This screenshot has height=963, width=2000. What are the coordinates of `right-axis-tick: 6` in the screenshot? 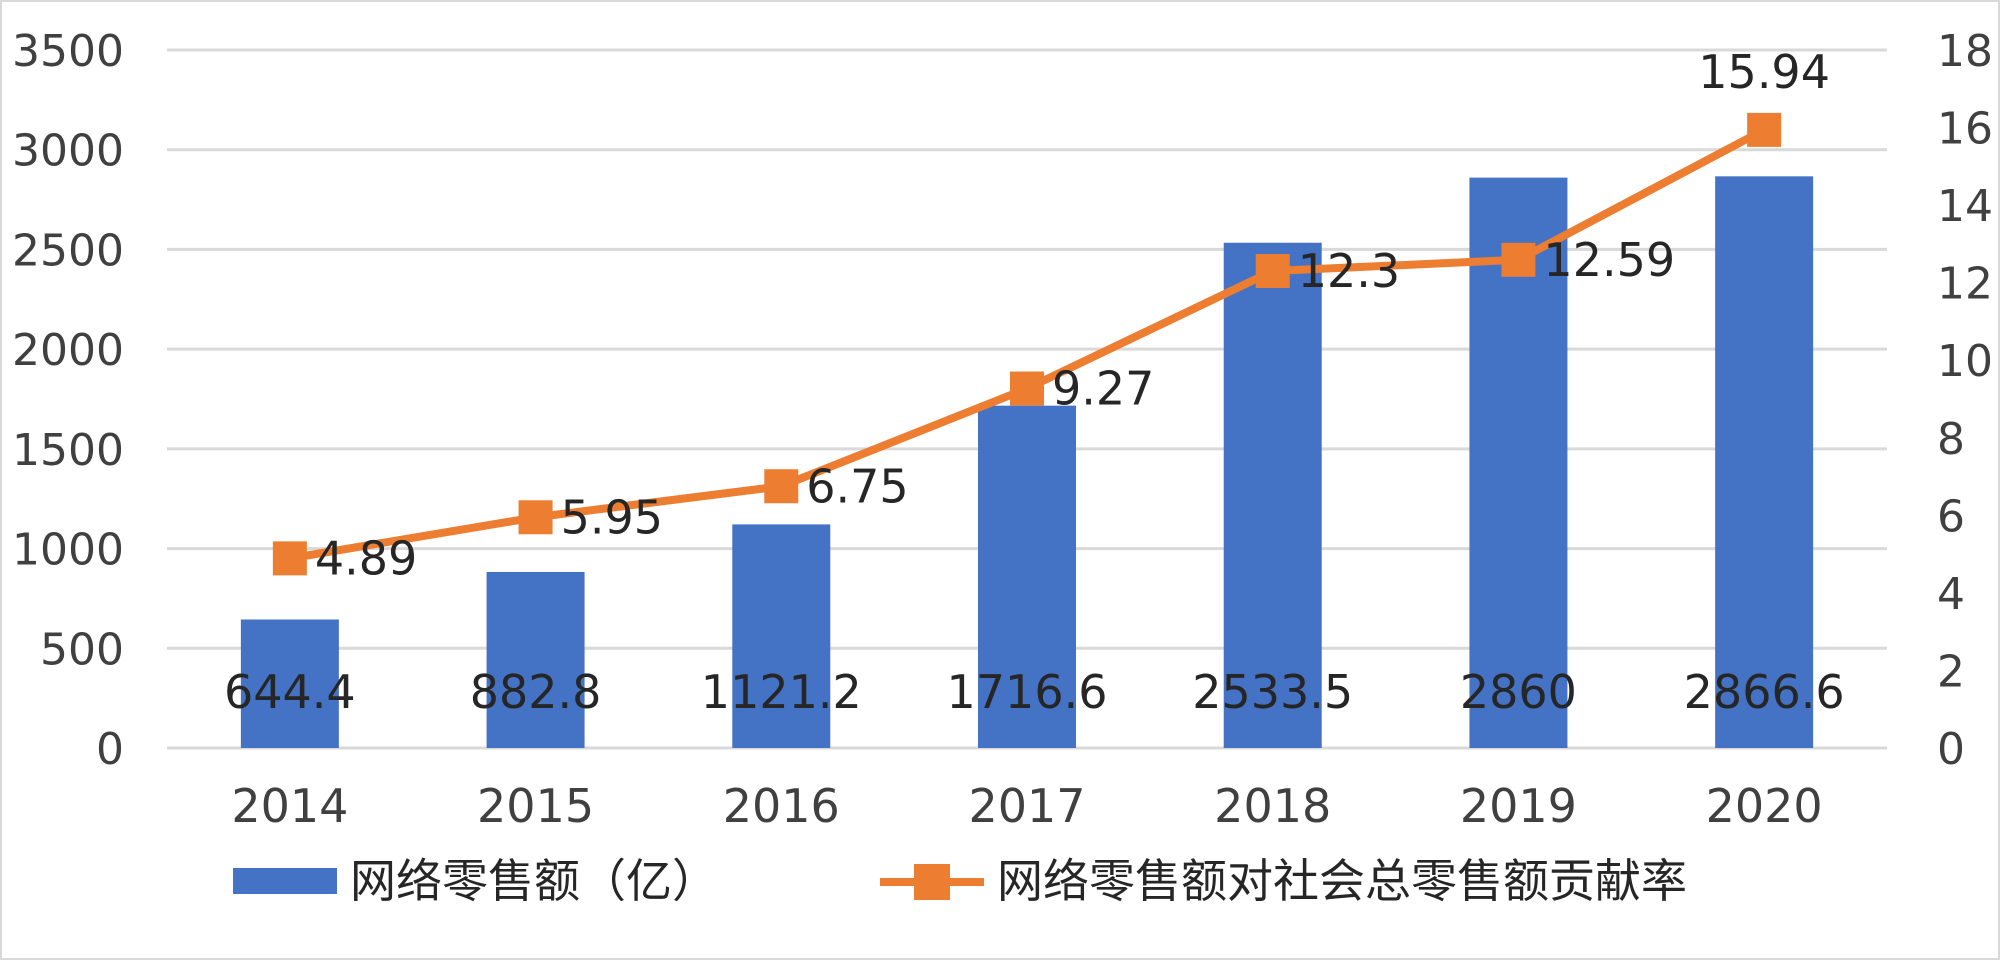 It's located at (1951, 516).